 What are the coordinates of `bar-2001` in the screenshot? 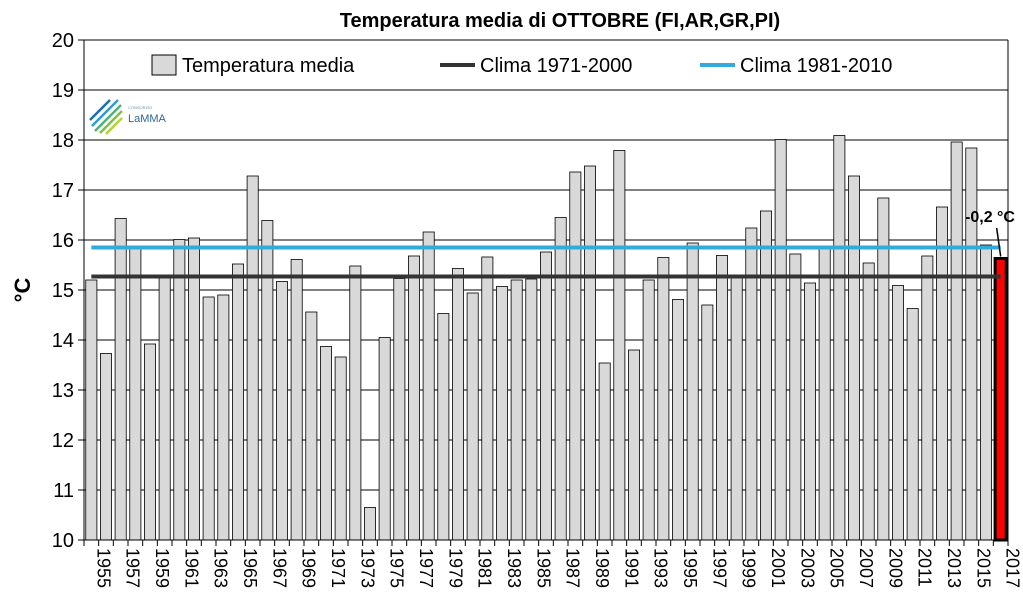 It's located at (766, 375).